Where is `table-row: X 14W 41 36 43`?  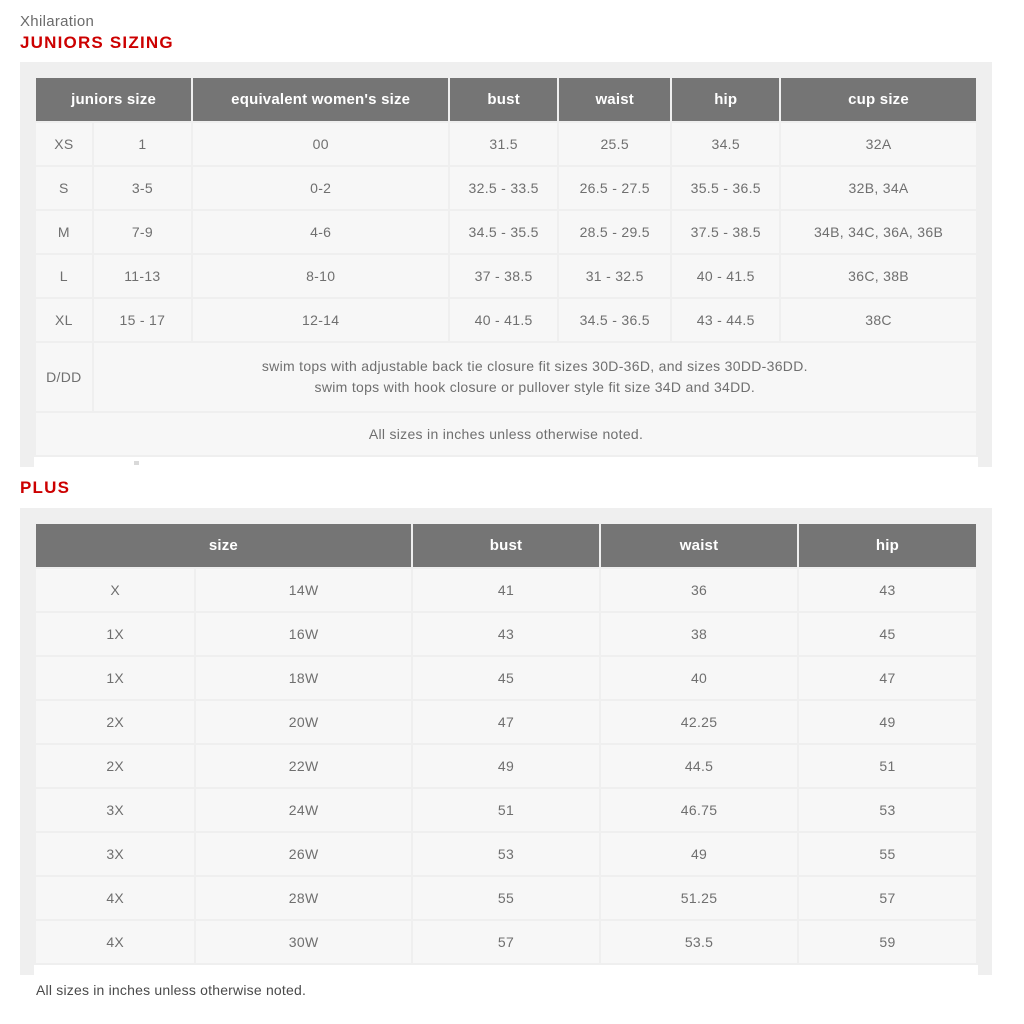
table-row: X 14W 41 36 43 is located at coordinates (506, 590).